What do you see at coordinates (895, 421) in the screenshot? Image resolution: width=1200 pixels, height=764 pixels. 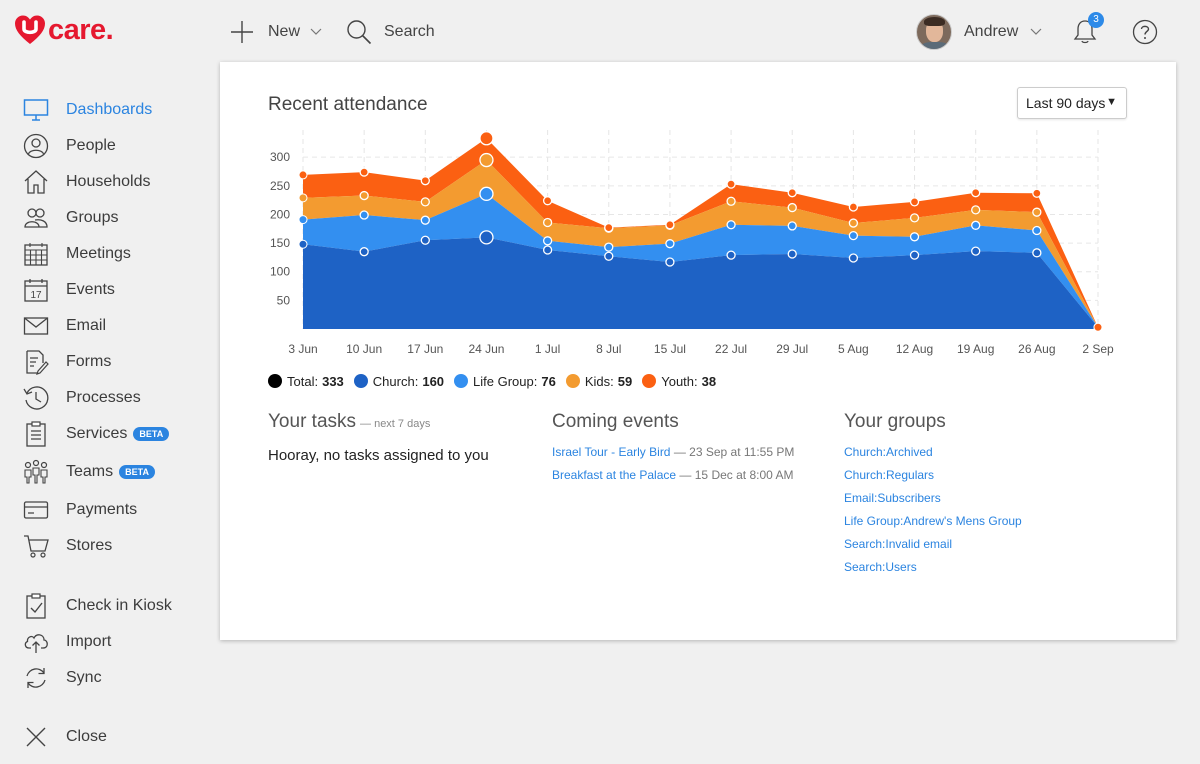 I see `groups-title: Your groups` at bounding box center [895, 421].